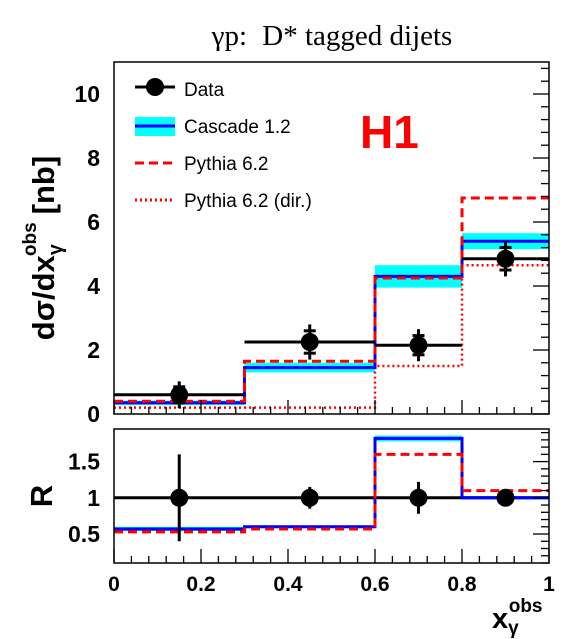 Image resolution: width=567 pixels, height=639 pixels. What do you see at coordinates (389, 132) in the screenshot?
I see `h1-logo: H1` at bounding box center [389, 132].